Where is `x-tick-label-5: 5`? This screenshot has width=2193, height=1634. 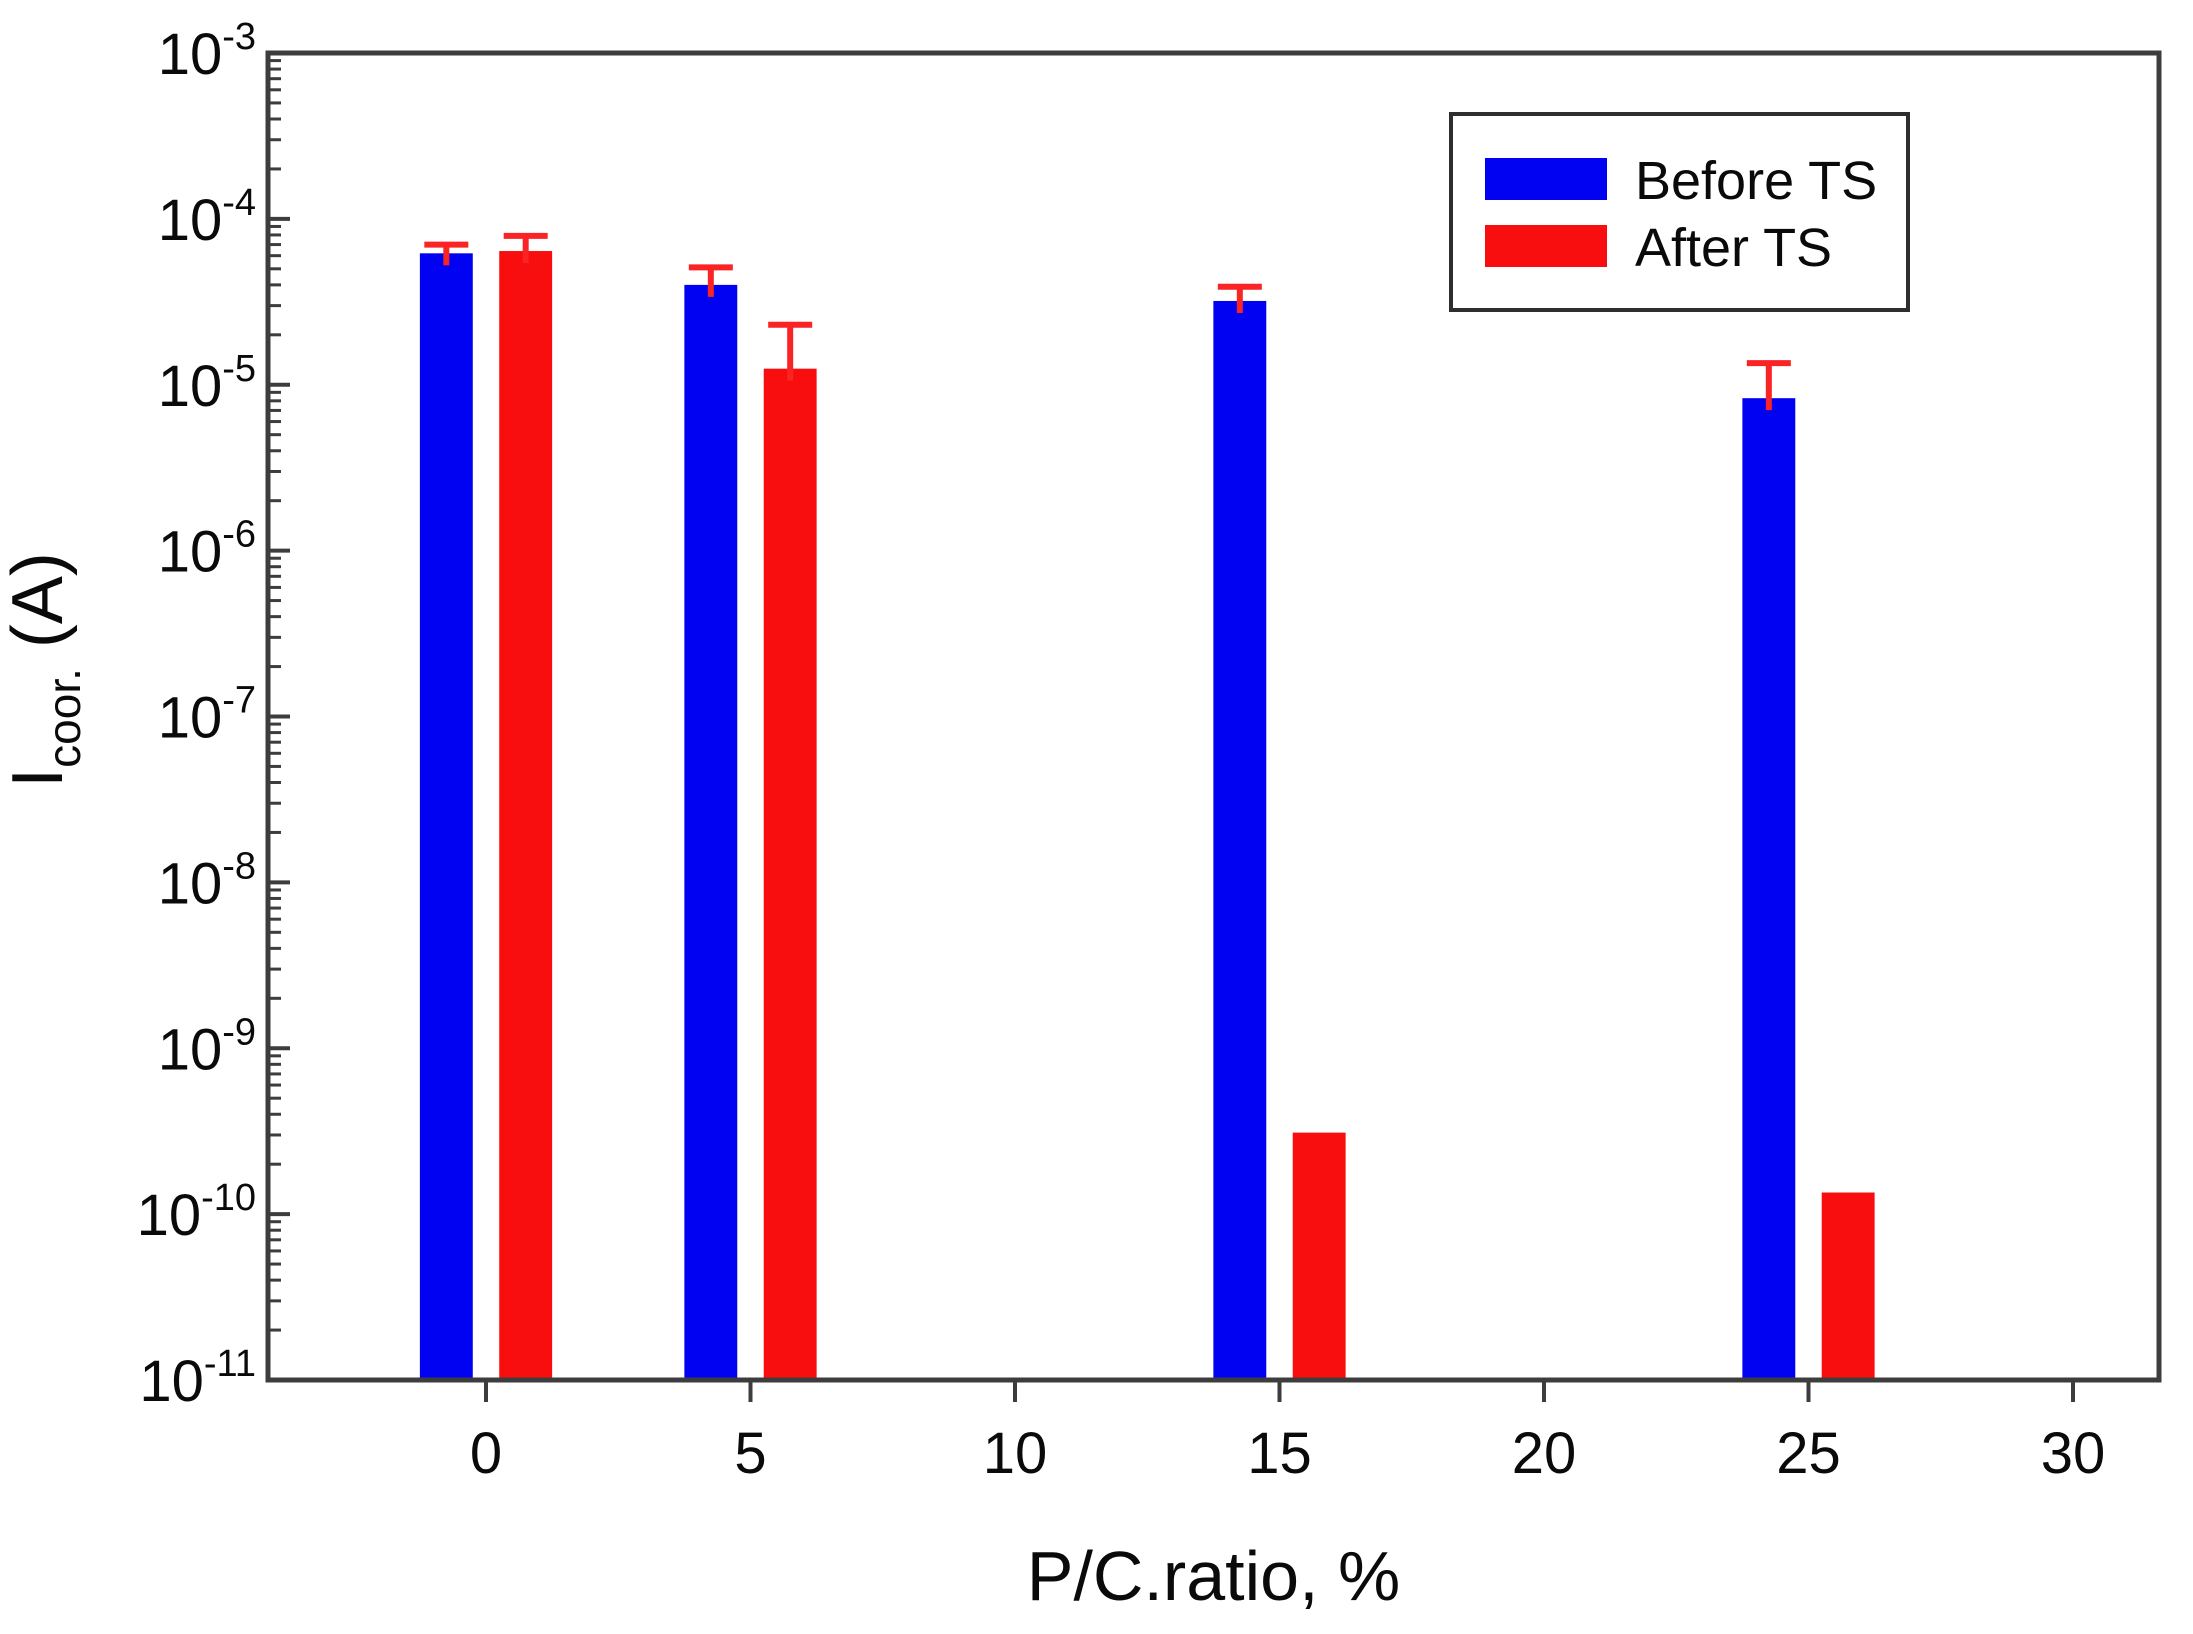
x-tick-label-5: 5 is located at coordinates (750, 1453).